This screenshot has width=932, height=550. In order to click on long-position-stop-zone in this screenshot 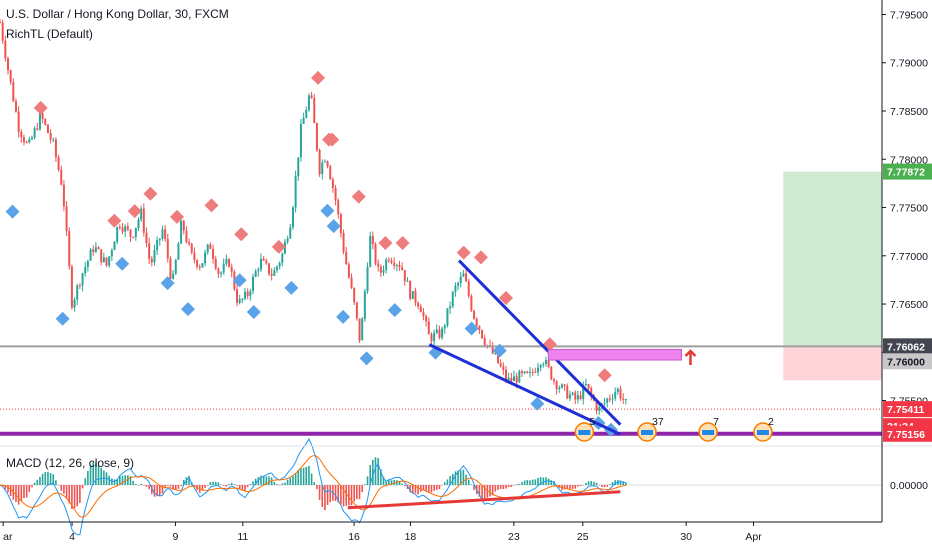, I will do `click(832, 363)`.